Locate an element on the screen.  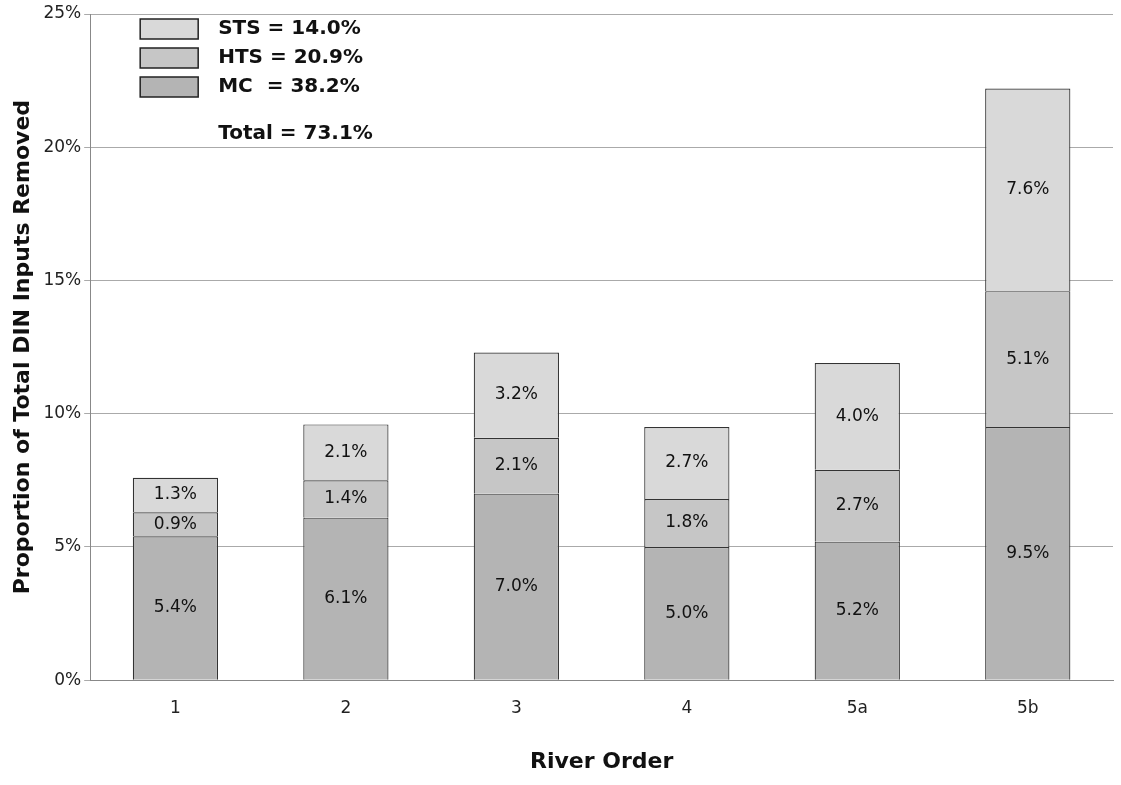
x-tick-label: 1 is located at coordinates (175, 706).